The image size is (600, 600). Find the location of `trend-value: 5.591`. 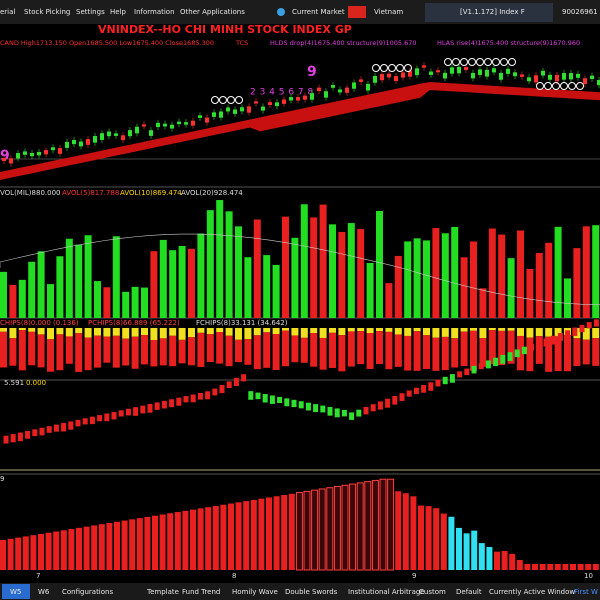

trend-value: 5.591 is located at coordinates (14, 383).